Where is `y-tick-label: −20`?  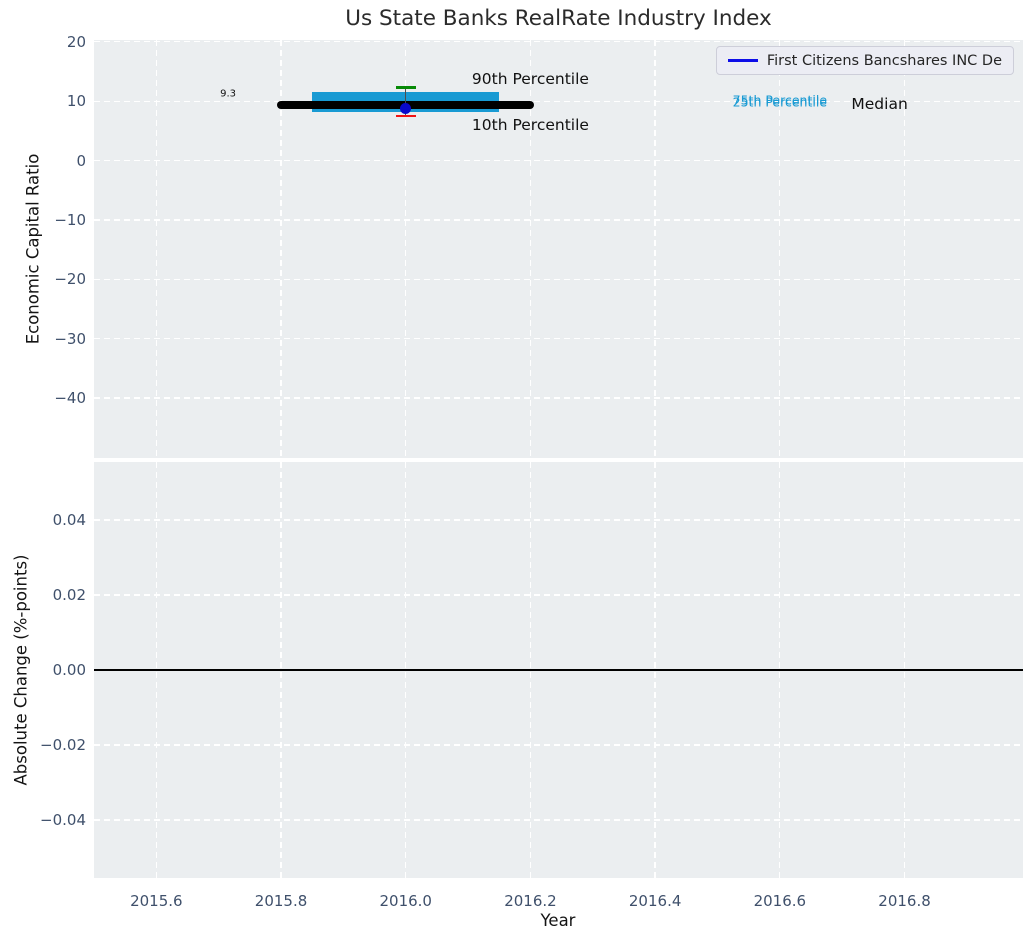 y-tick-label: −20 is located at coordinates (70, 279).